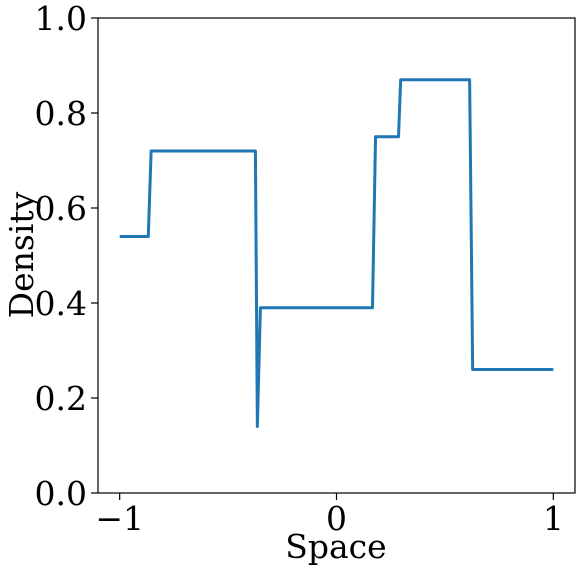  What do you see at coordinates (119, 518) in the screenshot?
I see `x-tick-label: −1` at bounding box center [119, 518].